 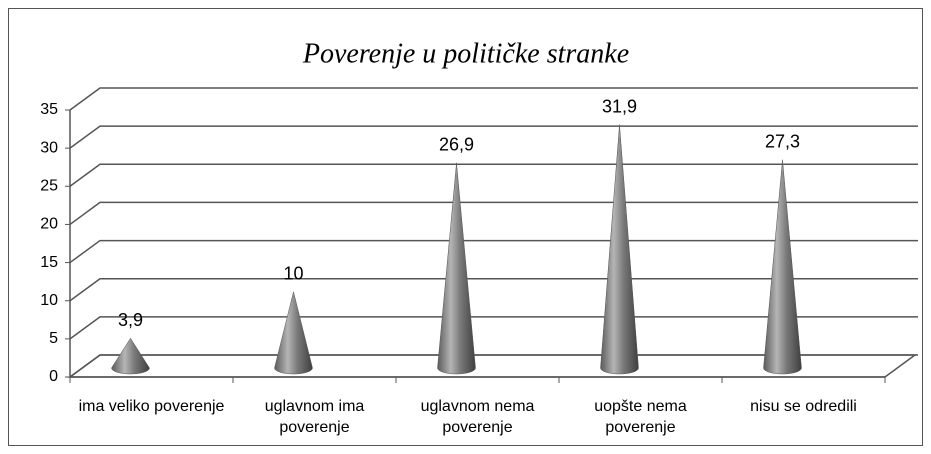 I want to click on y-tick-label: 5, so click(x=53, y=338).